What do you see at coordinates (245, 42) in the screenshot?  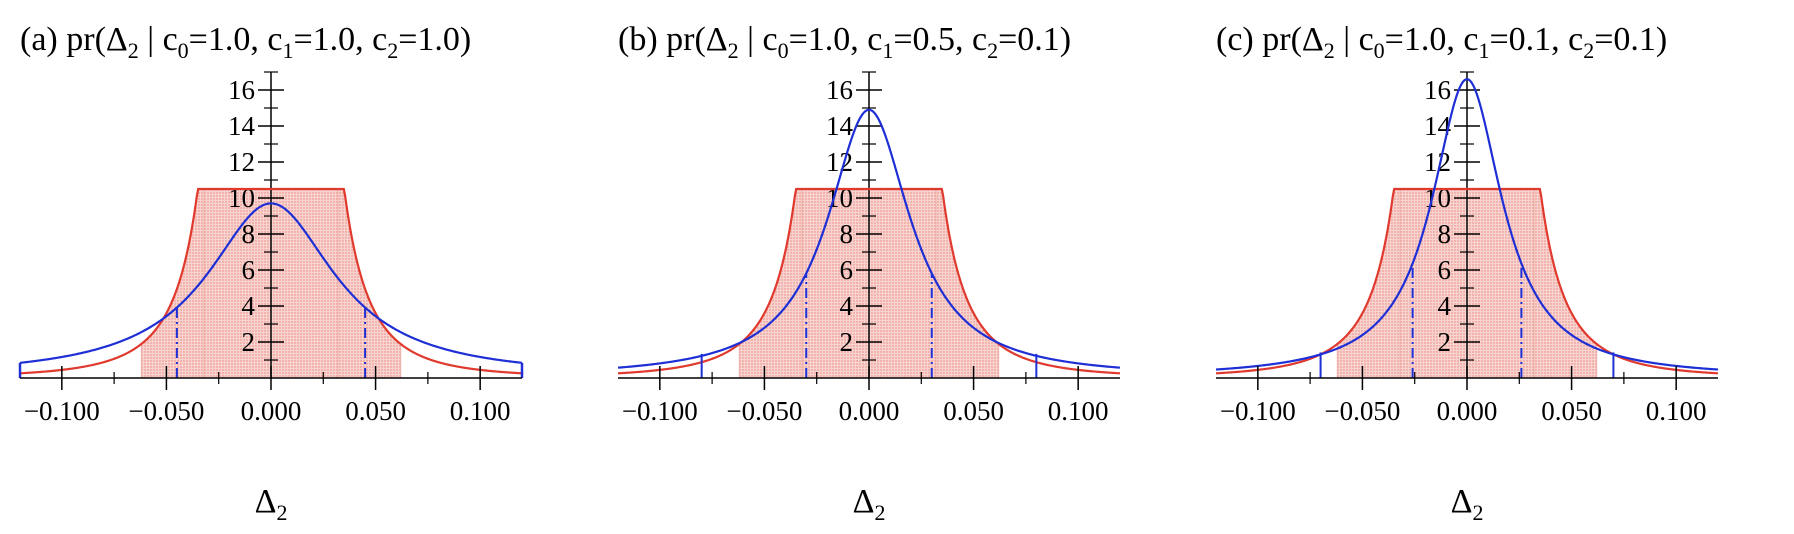 I see `panel-title: (a) pr(Δ2 | c0=1.0, c1=1.0, c2=1.0)` at bounding box center [245, 42].